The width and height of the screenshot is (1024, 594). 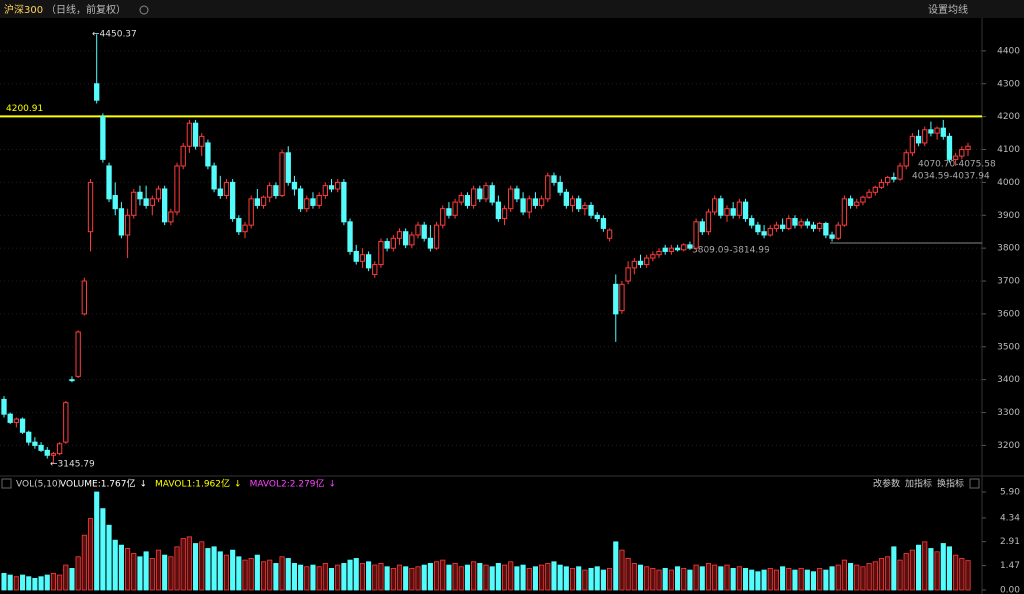 What do you see at coordinates (918, 484) in the screenshot?
I see `indicator-button: 加指标` at bounding box center [918, 484].